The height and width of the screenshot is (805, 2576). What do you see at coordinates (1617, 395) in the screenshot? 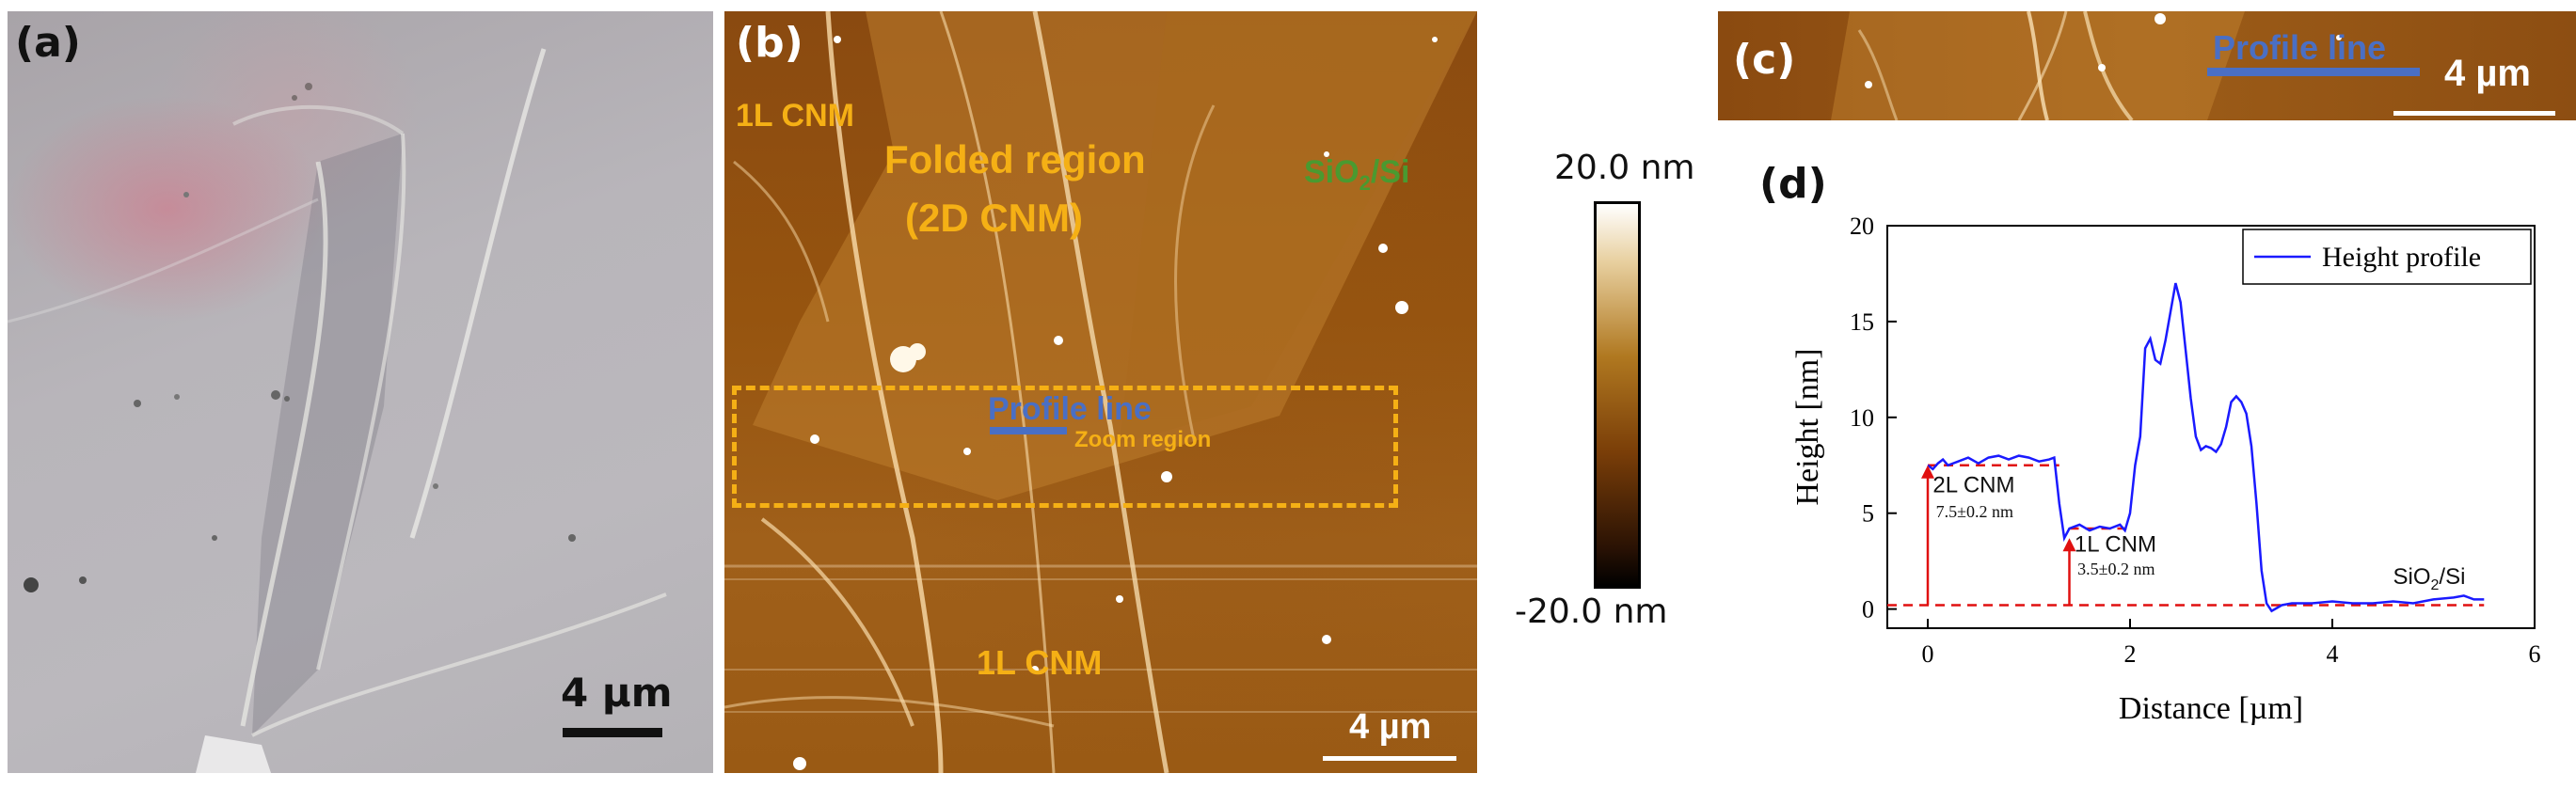
I see `colorbar` at bounding box center [1617, 395].